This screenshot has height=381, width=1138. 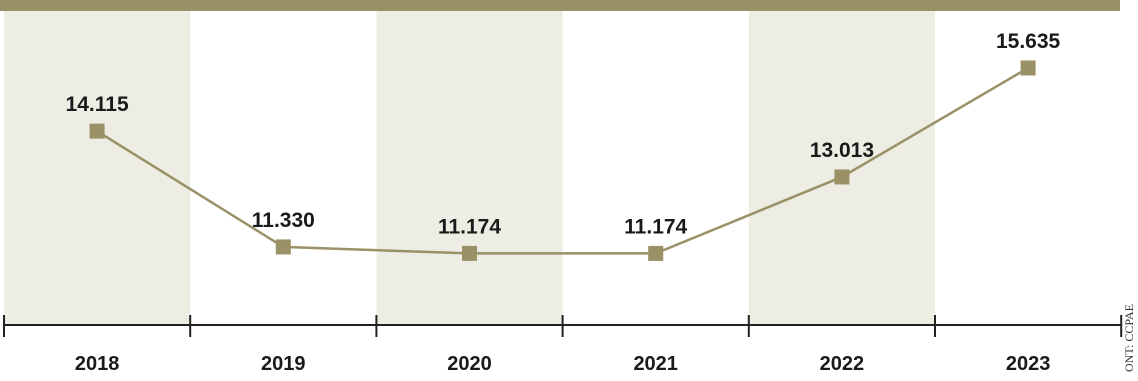 What do you see at coordinates (655, 226) in the screenshot?
I see `data-label-2021: 11.174` at bounding box center [655, 226].